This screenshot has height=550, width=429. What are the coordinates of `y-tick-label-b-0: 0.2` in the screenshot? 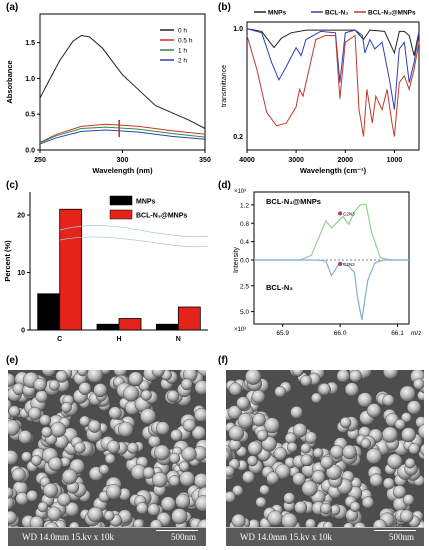 It's located at (238, 137).